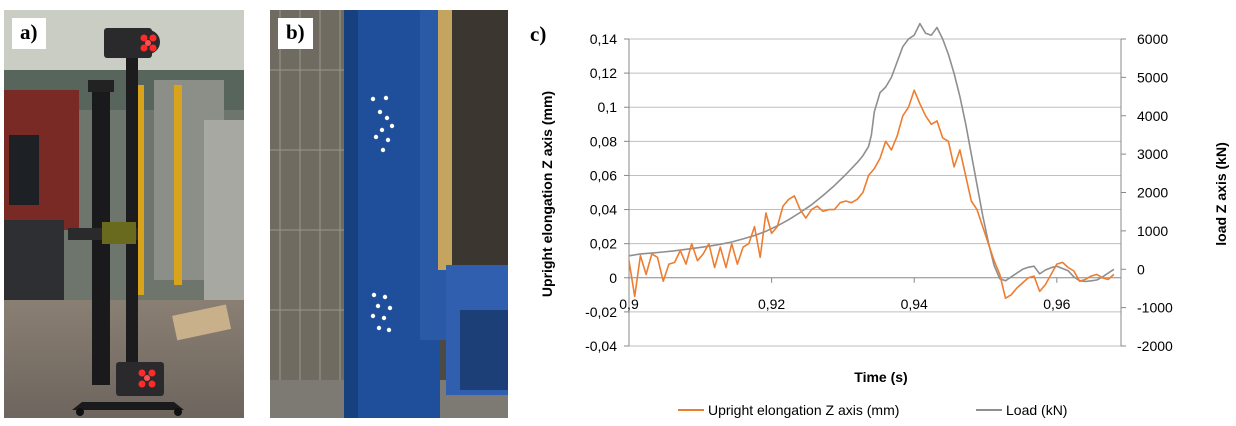 The image size is (1236, 426). What do you see at coordinates (1152, 193) in the screenshot?
I see `y2-tick-label-4: 2000` at bounding box center [1152, 193].